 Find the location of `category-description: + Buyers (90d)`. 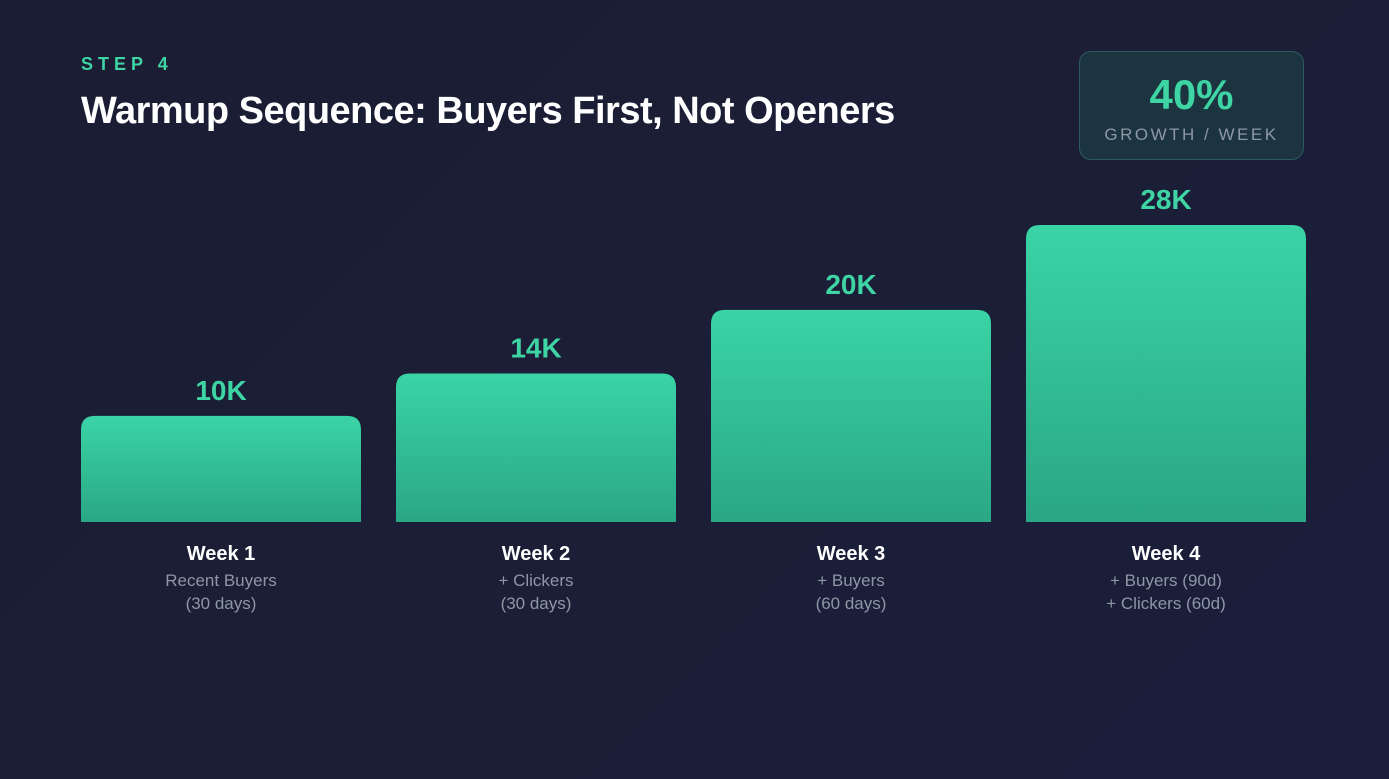

category-description: + Buyers (90d) is located at coordinates (1166, 580).